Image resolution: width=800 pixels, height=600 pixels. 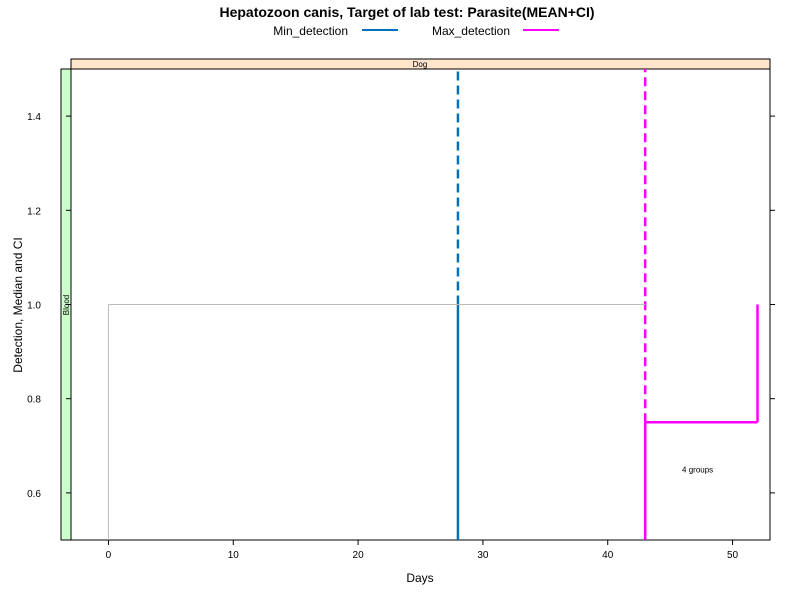 I want to click on strip-top-label: Dog, so click(x=420, y=64).